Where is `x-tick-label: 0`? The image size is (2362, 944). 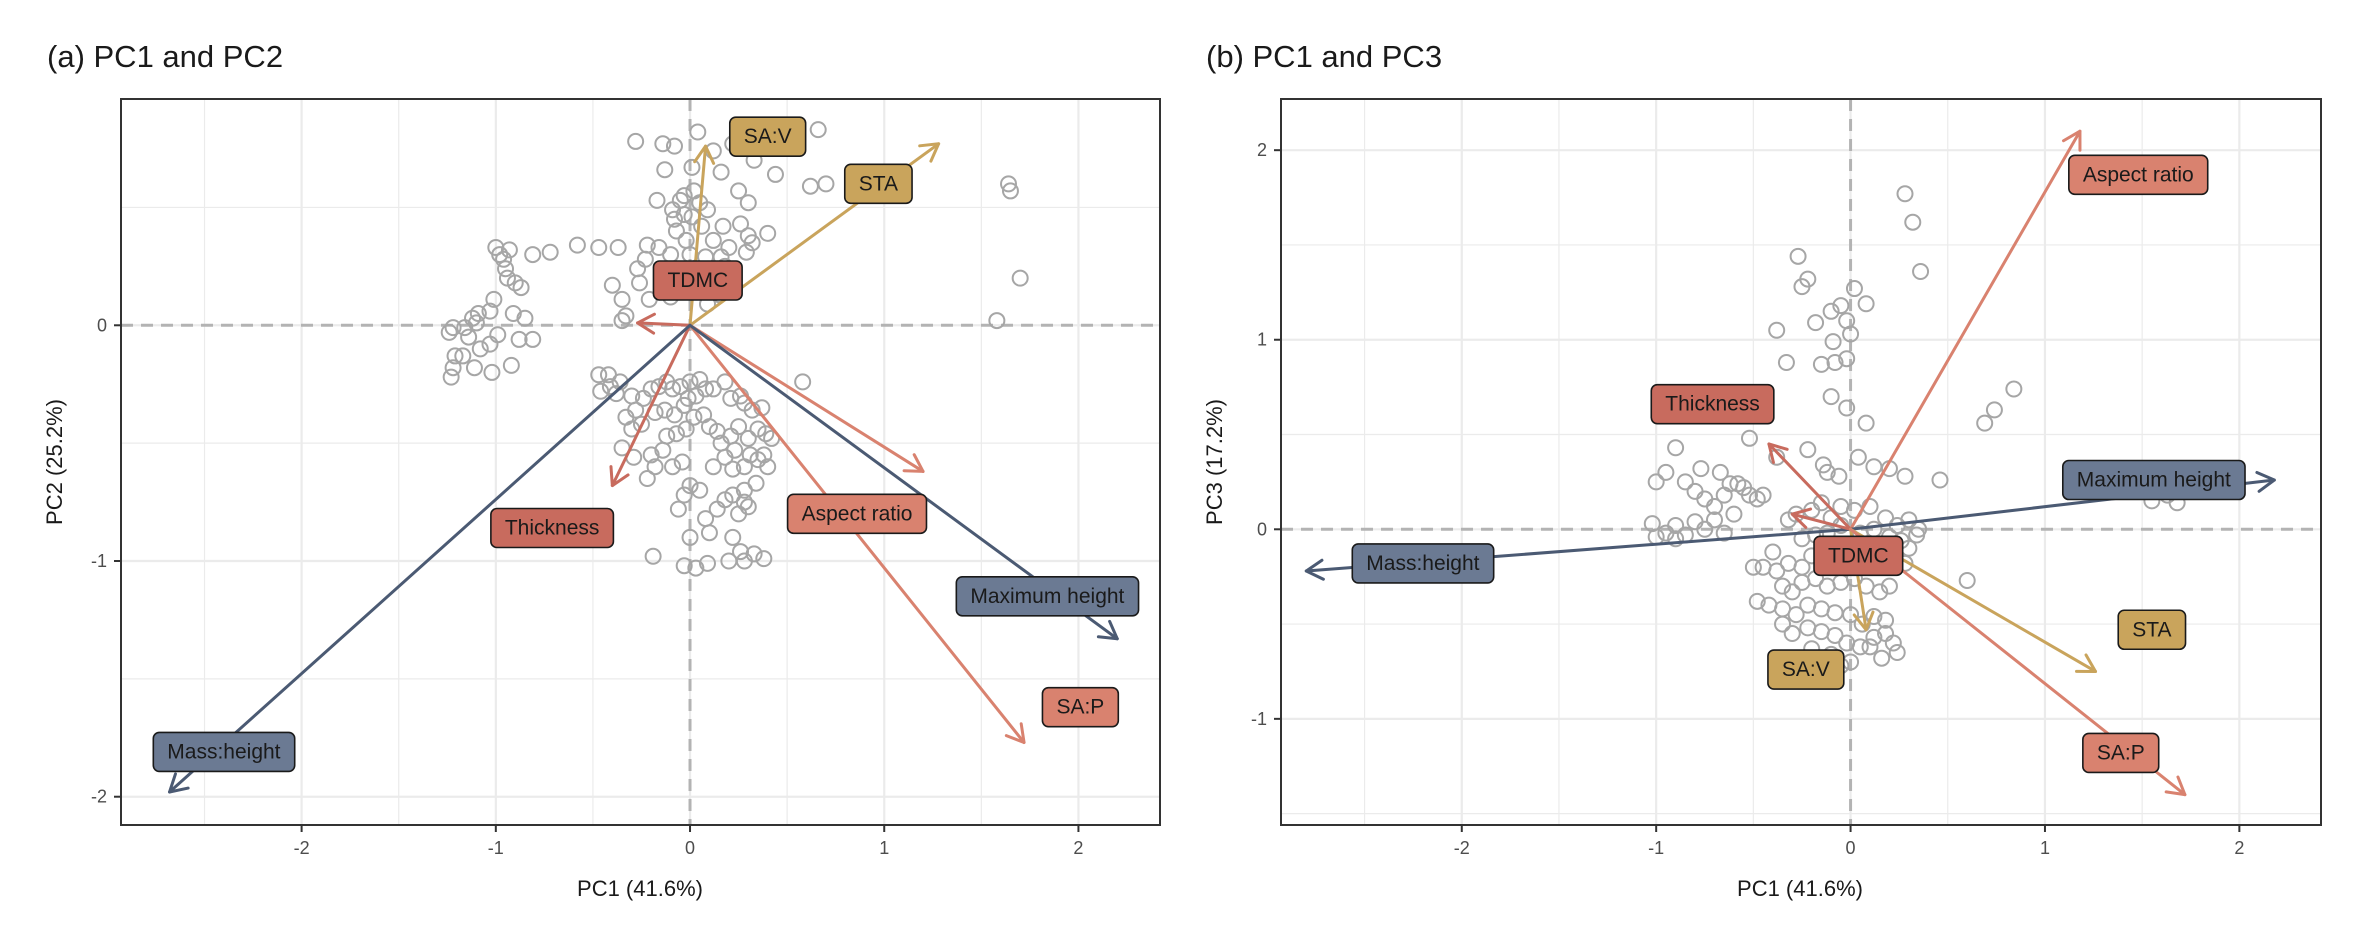
x-tick-label: 0 is located at coordinates (1851, 848).